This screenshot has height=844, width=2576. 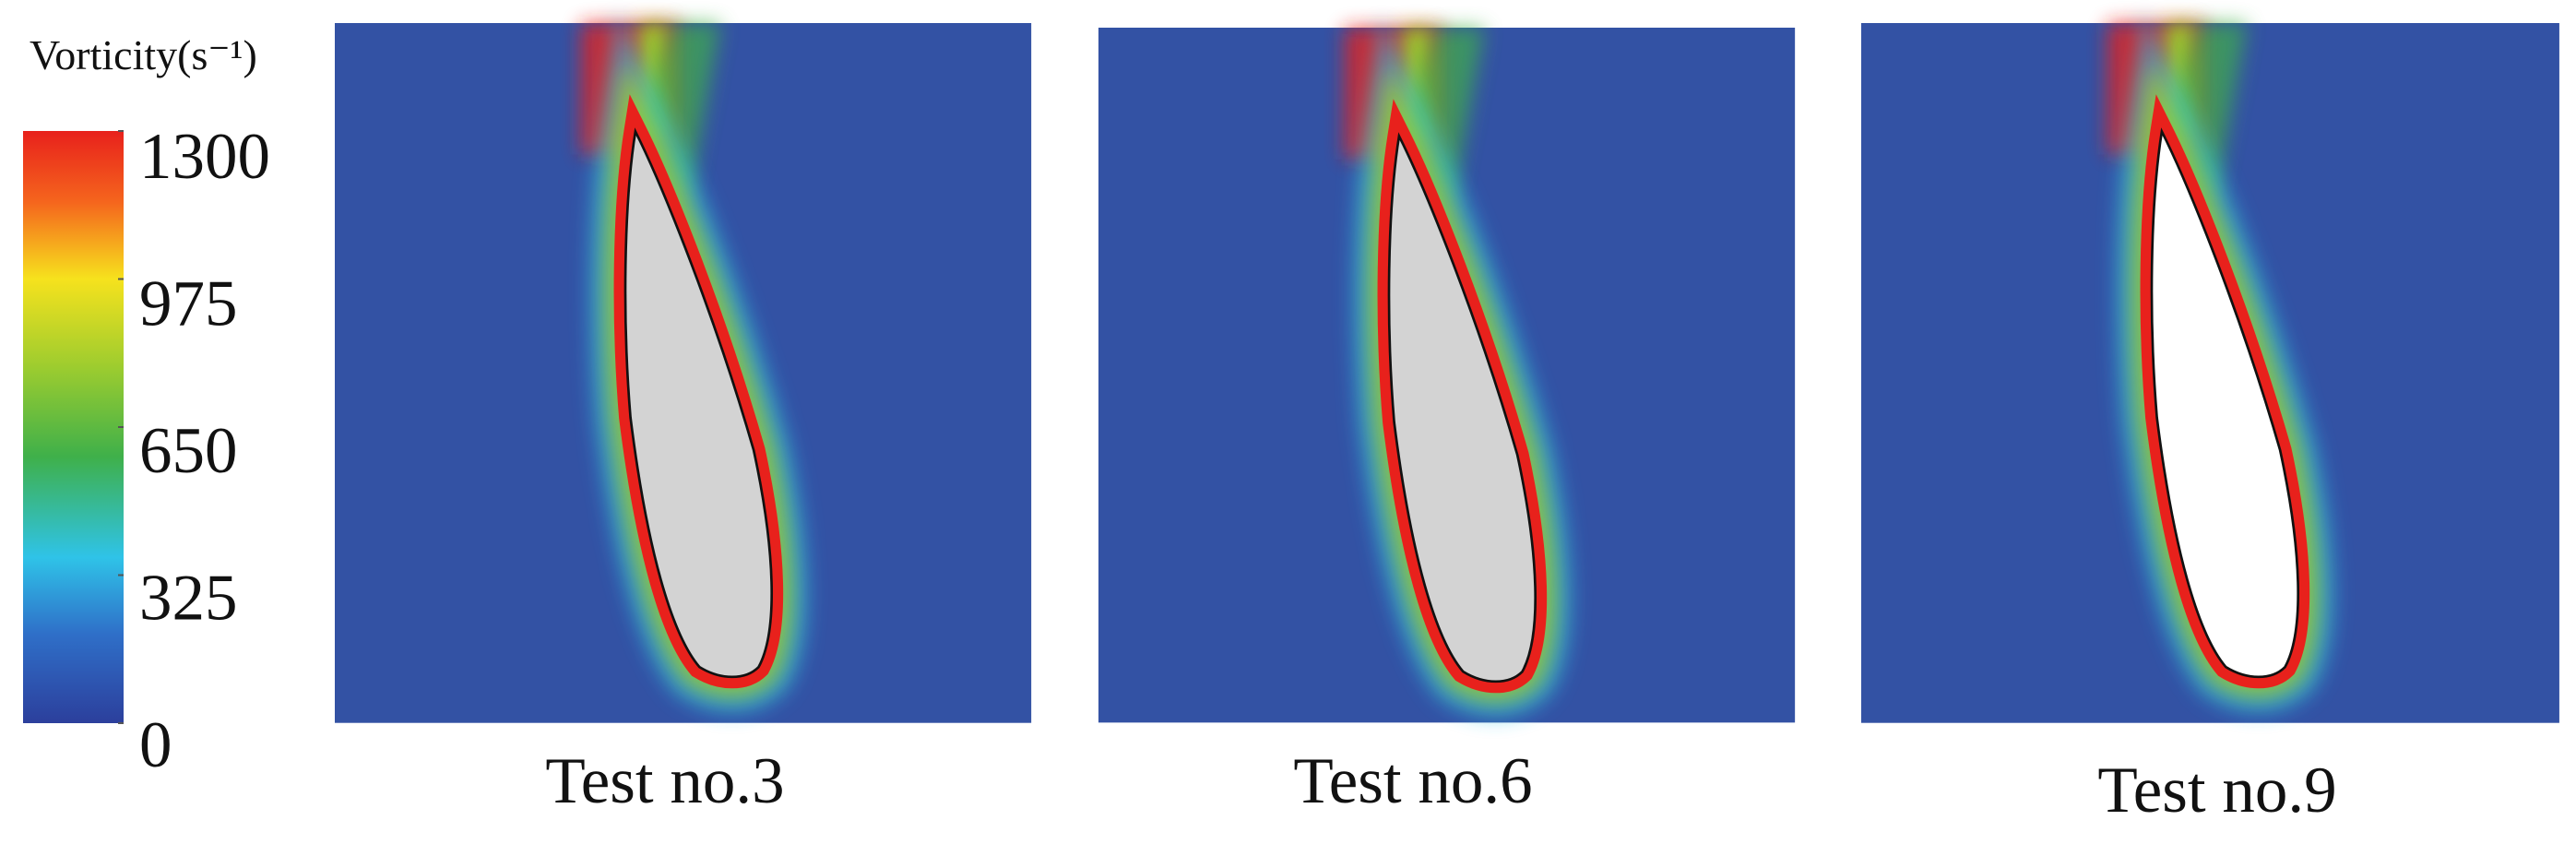 What do you see at coordinates (188, 451) in the screenshot?
I see `colorbar-tick-label: 650` at bounding box center [188, 451].